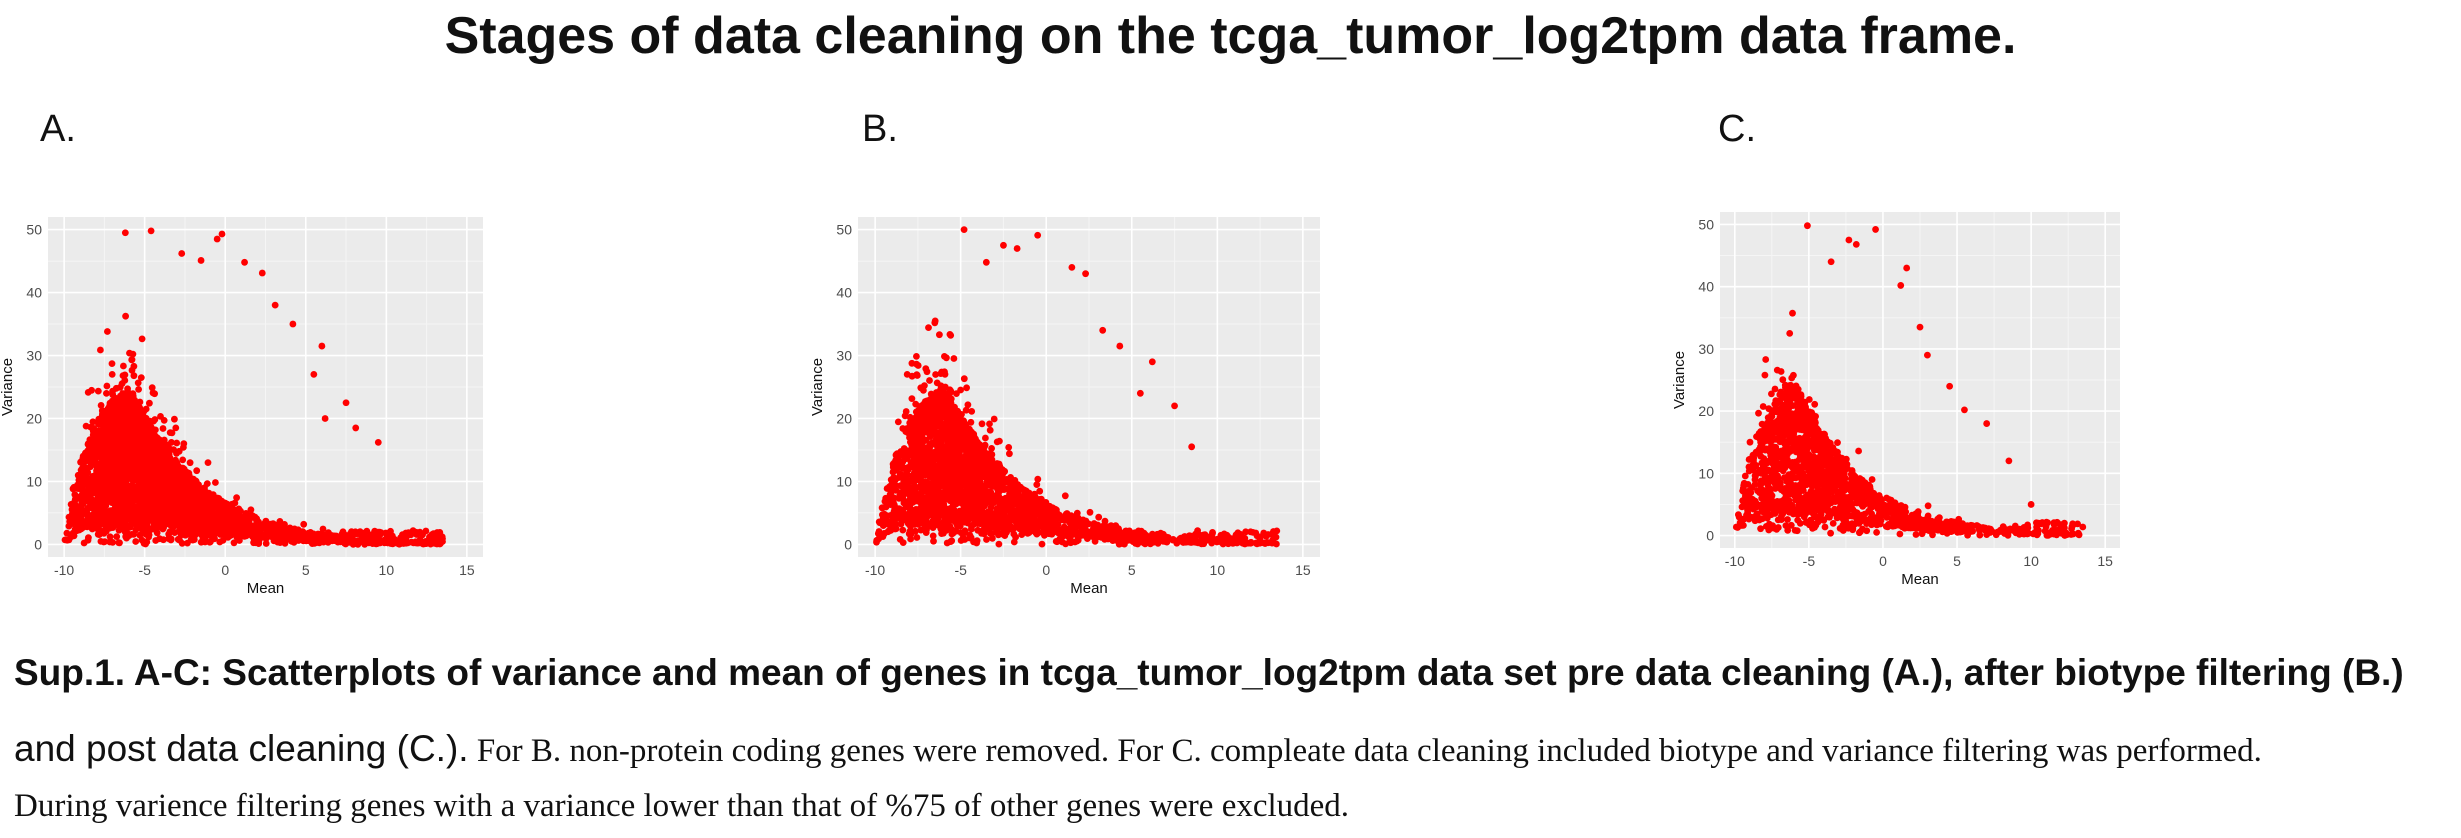 The image size is (2461, 838). Describe the element at coordinates (34, 418) in the screenshot. I see `y-tick-label: 20` at that location.